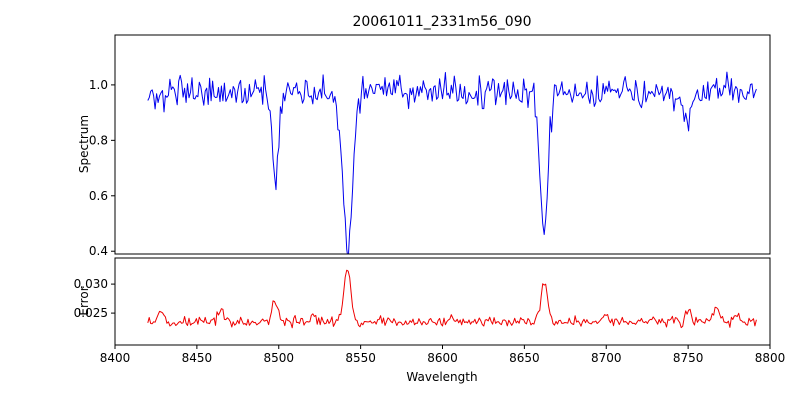 This screenshot has width=800, height=400. What do you see at coordinates (98, 196) in the screenshot?
I see `y-tick-label: 0.6` at bounding box center [98, 196].